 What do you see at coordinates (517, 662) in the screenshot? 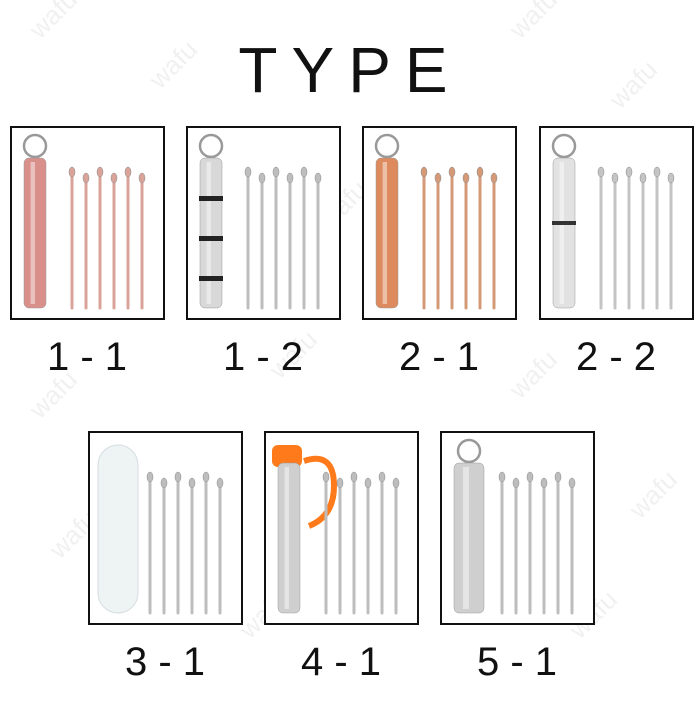
I see `type-label: 5 - 1` at bounding box center [517, 662].